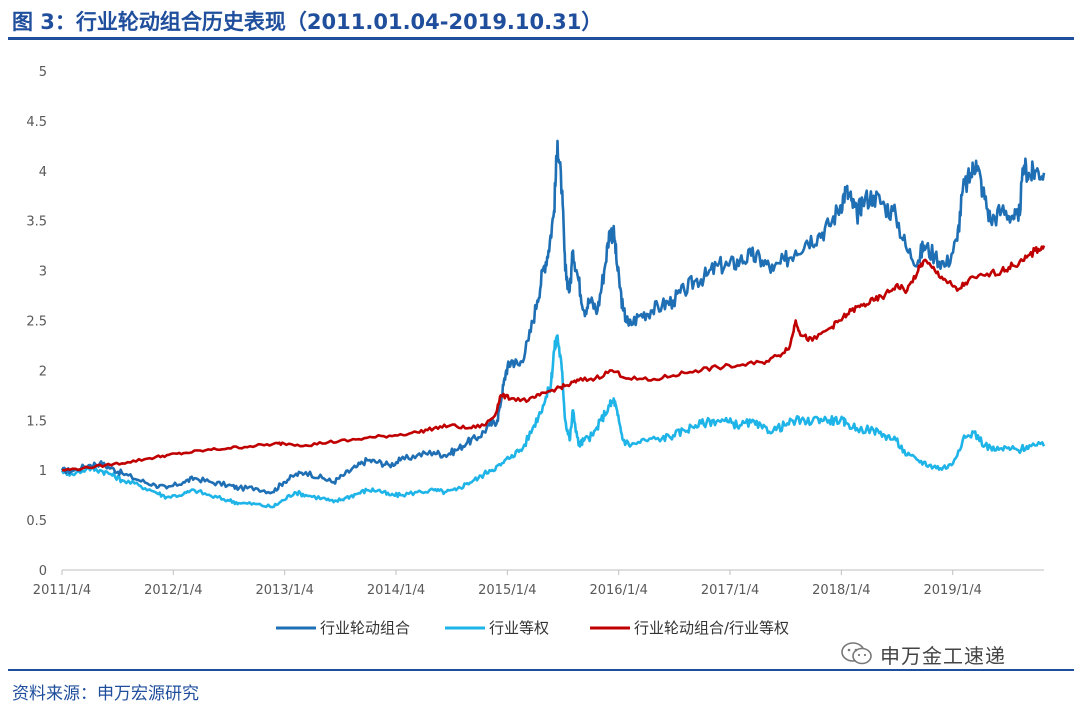  I want to click on legend-label: 行业轮动组合/行业等权, so click(711, 628).